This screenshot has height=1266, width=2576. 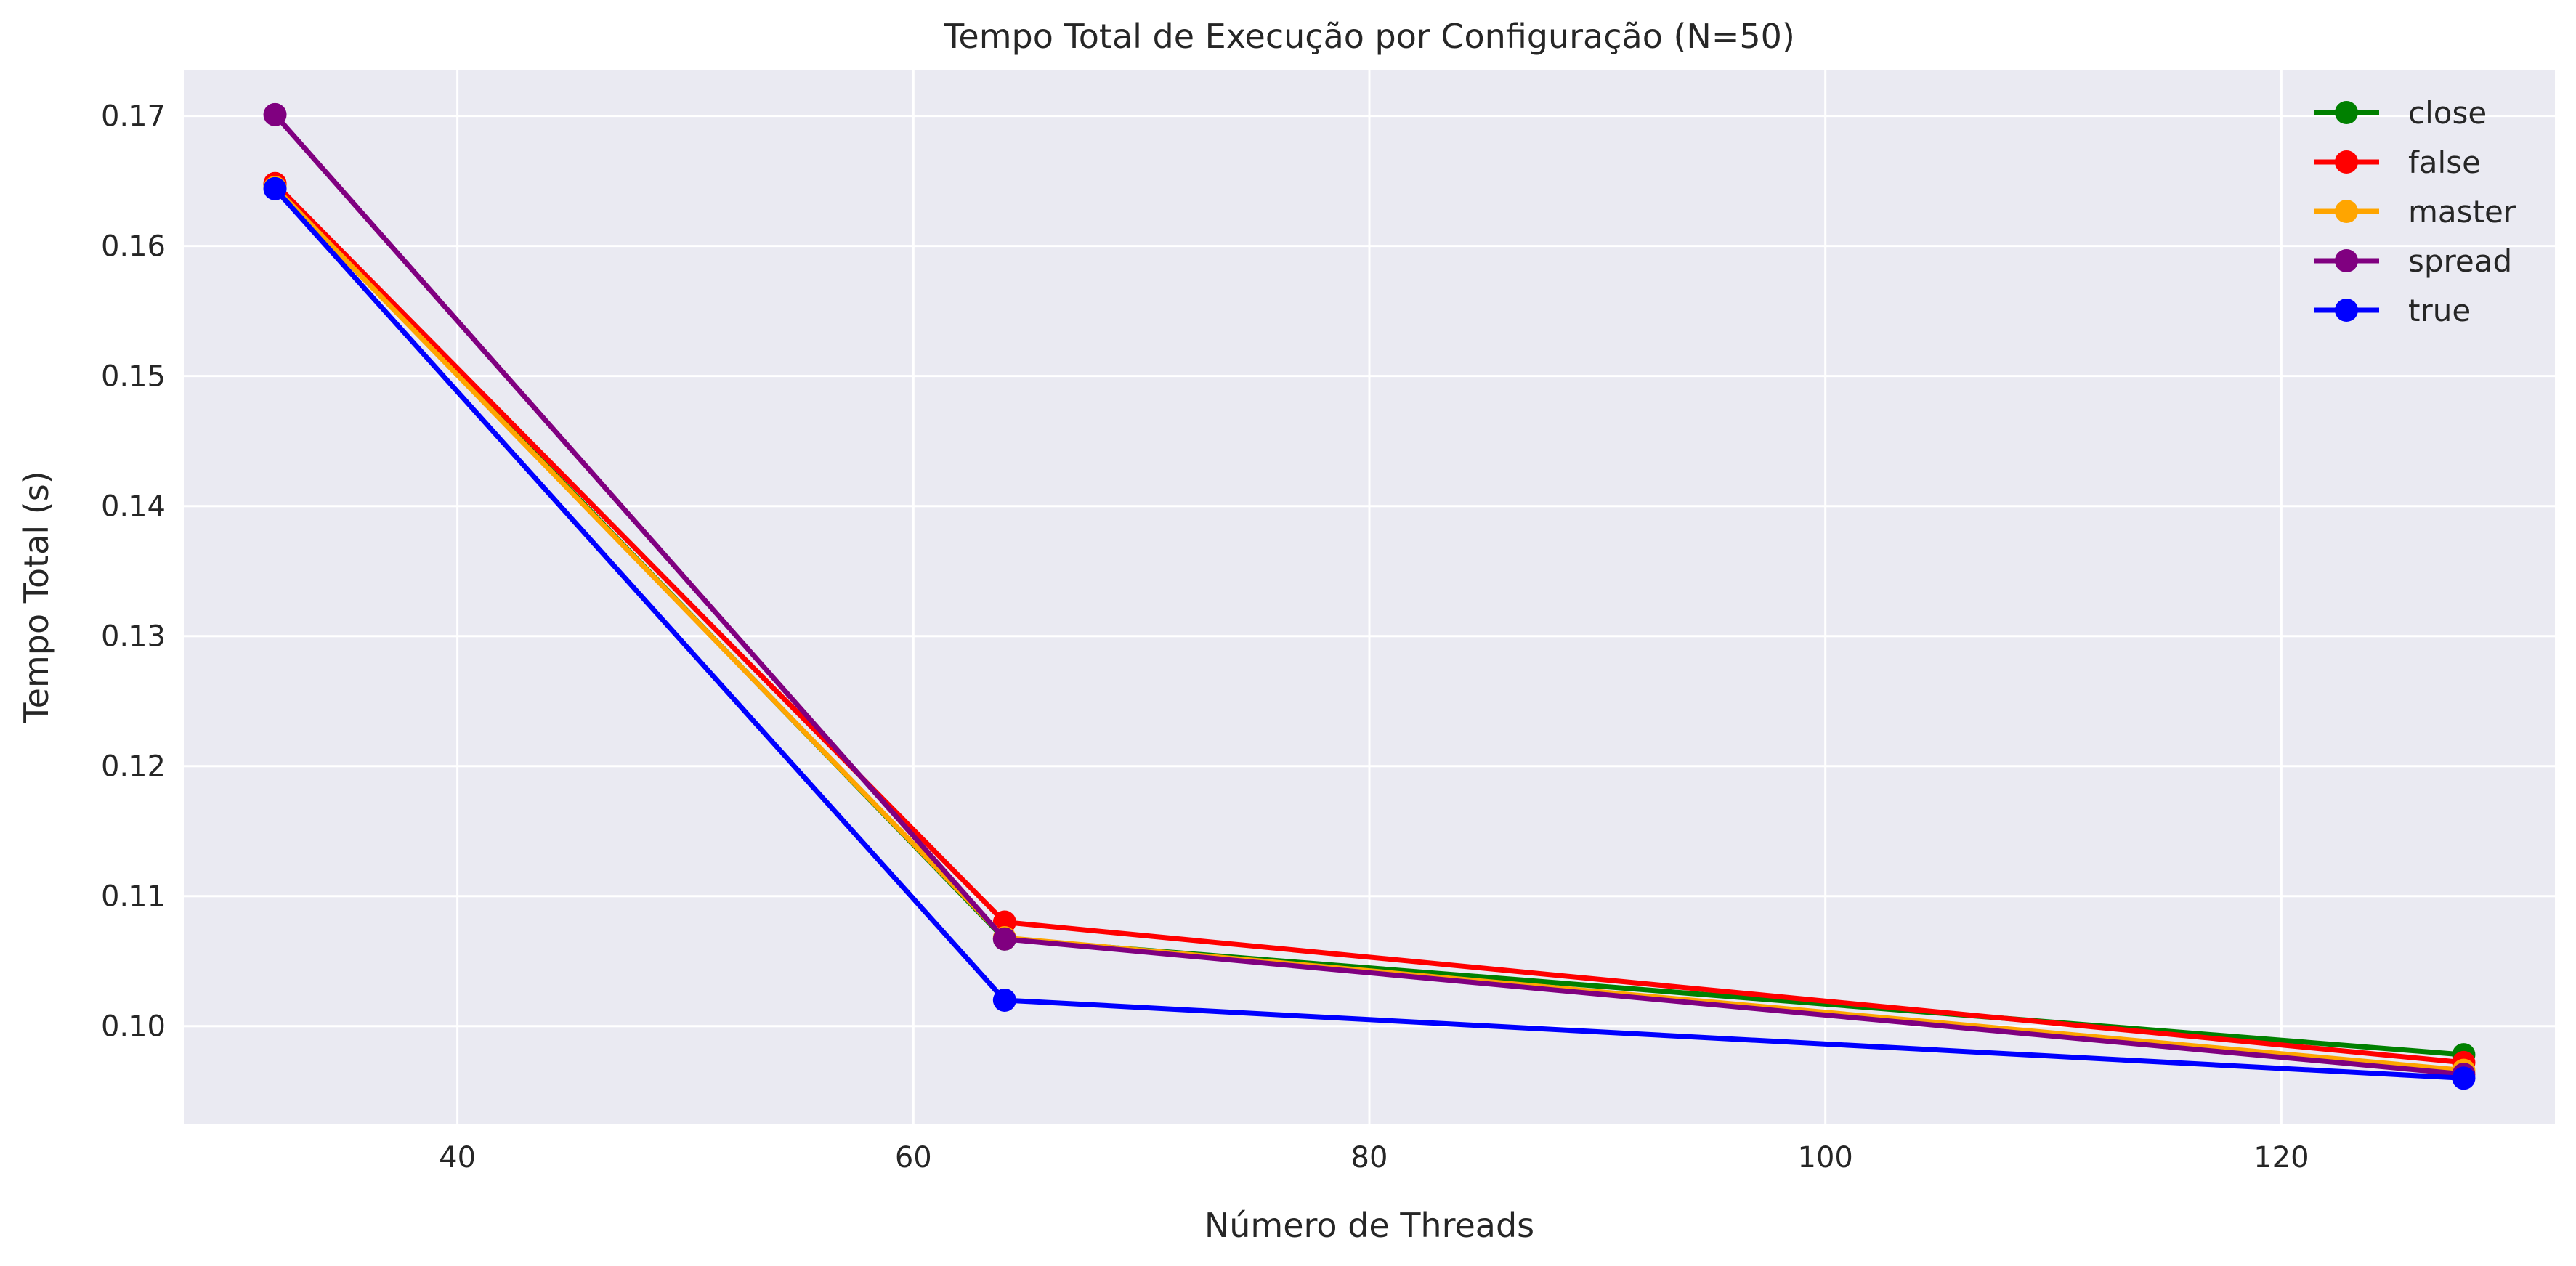 I want to click on x-axis-ticks: 40 60 80 100 120, so click(x=1374, y=1158).